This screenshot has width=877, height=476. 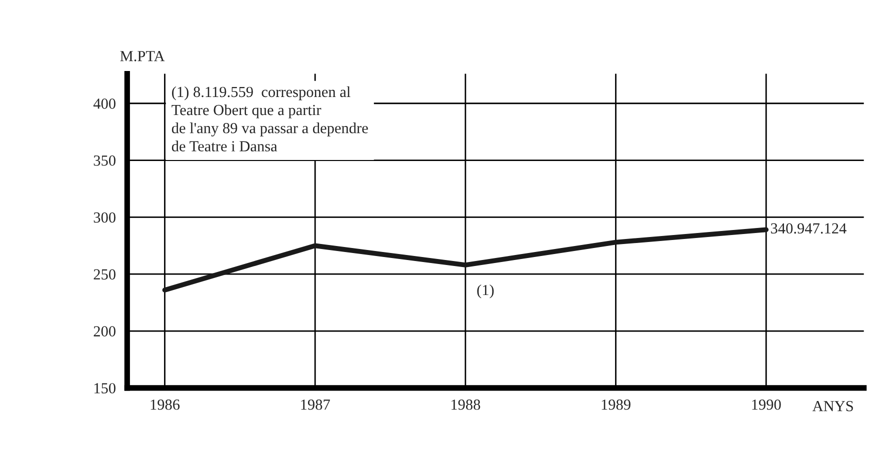 I want to click on y-tick-label: 250, so click(x=105, y=274).